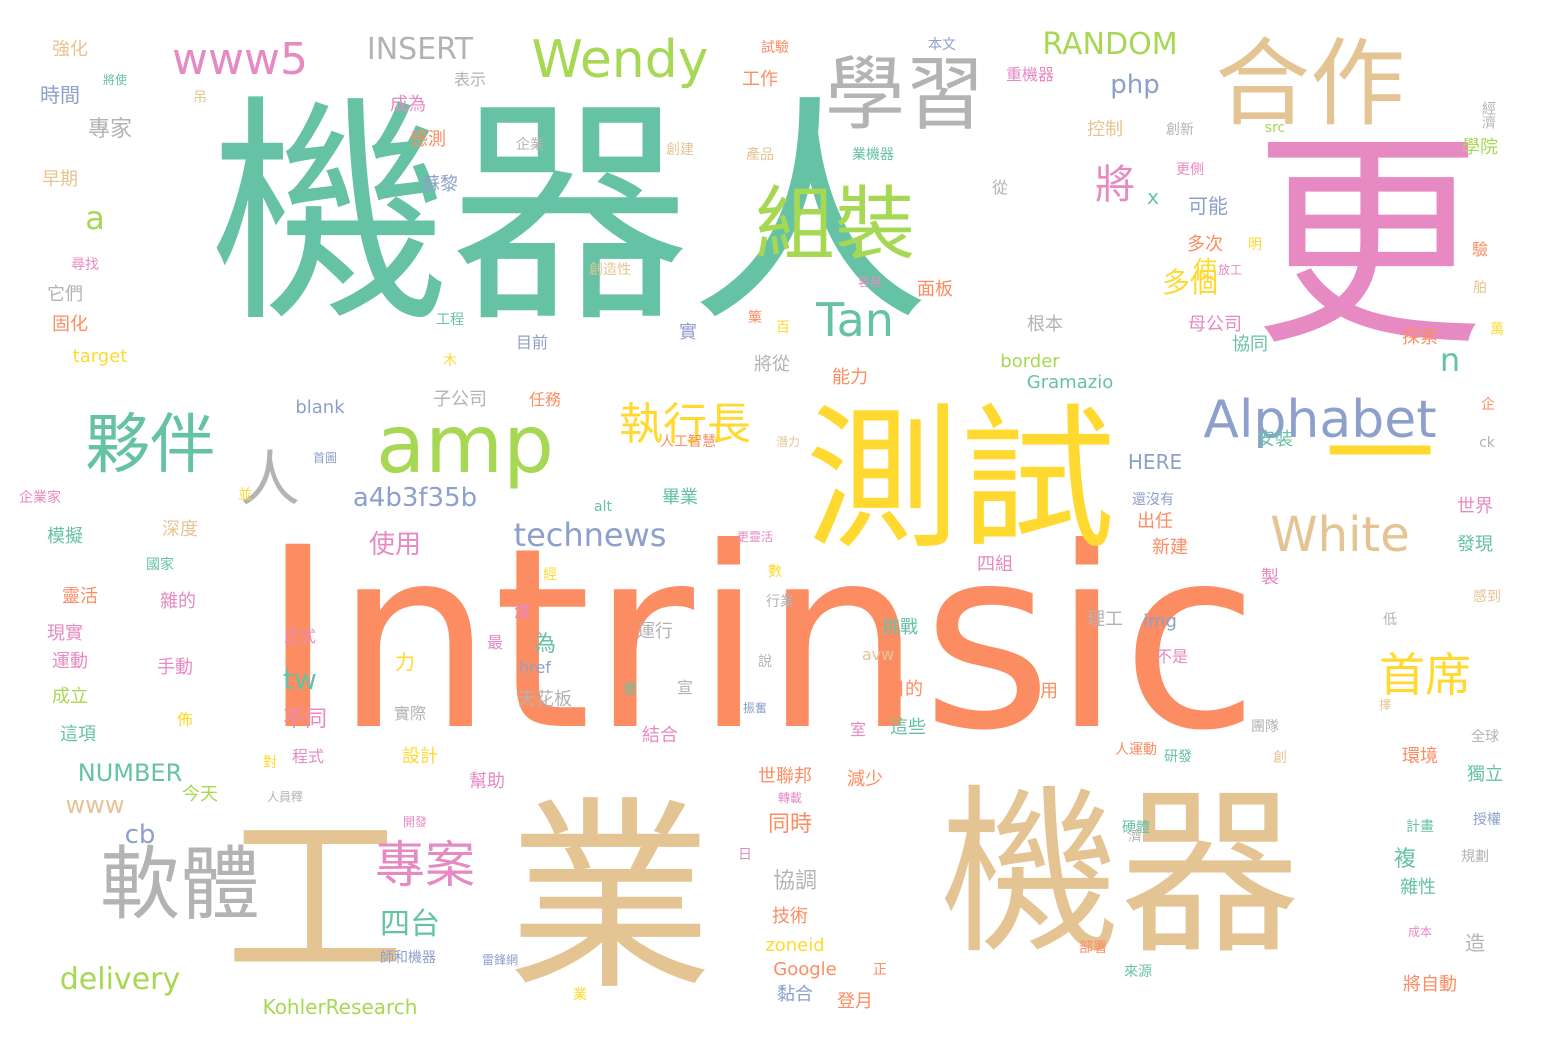  I want to click on word-linghuo: 靈活, so click(80, 596).